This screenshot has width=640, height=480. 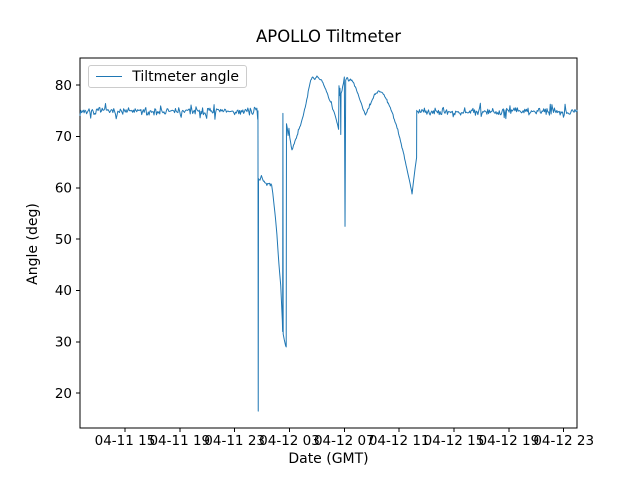 I want to click on x-tick-label: 04-12 11, so click(x=399, y=441).